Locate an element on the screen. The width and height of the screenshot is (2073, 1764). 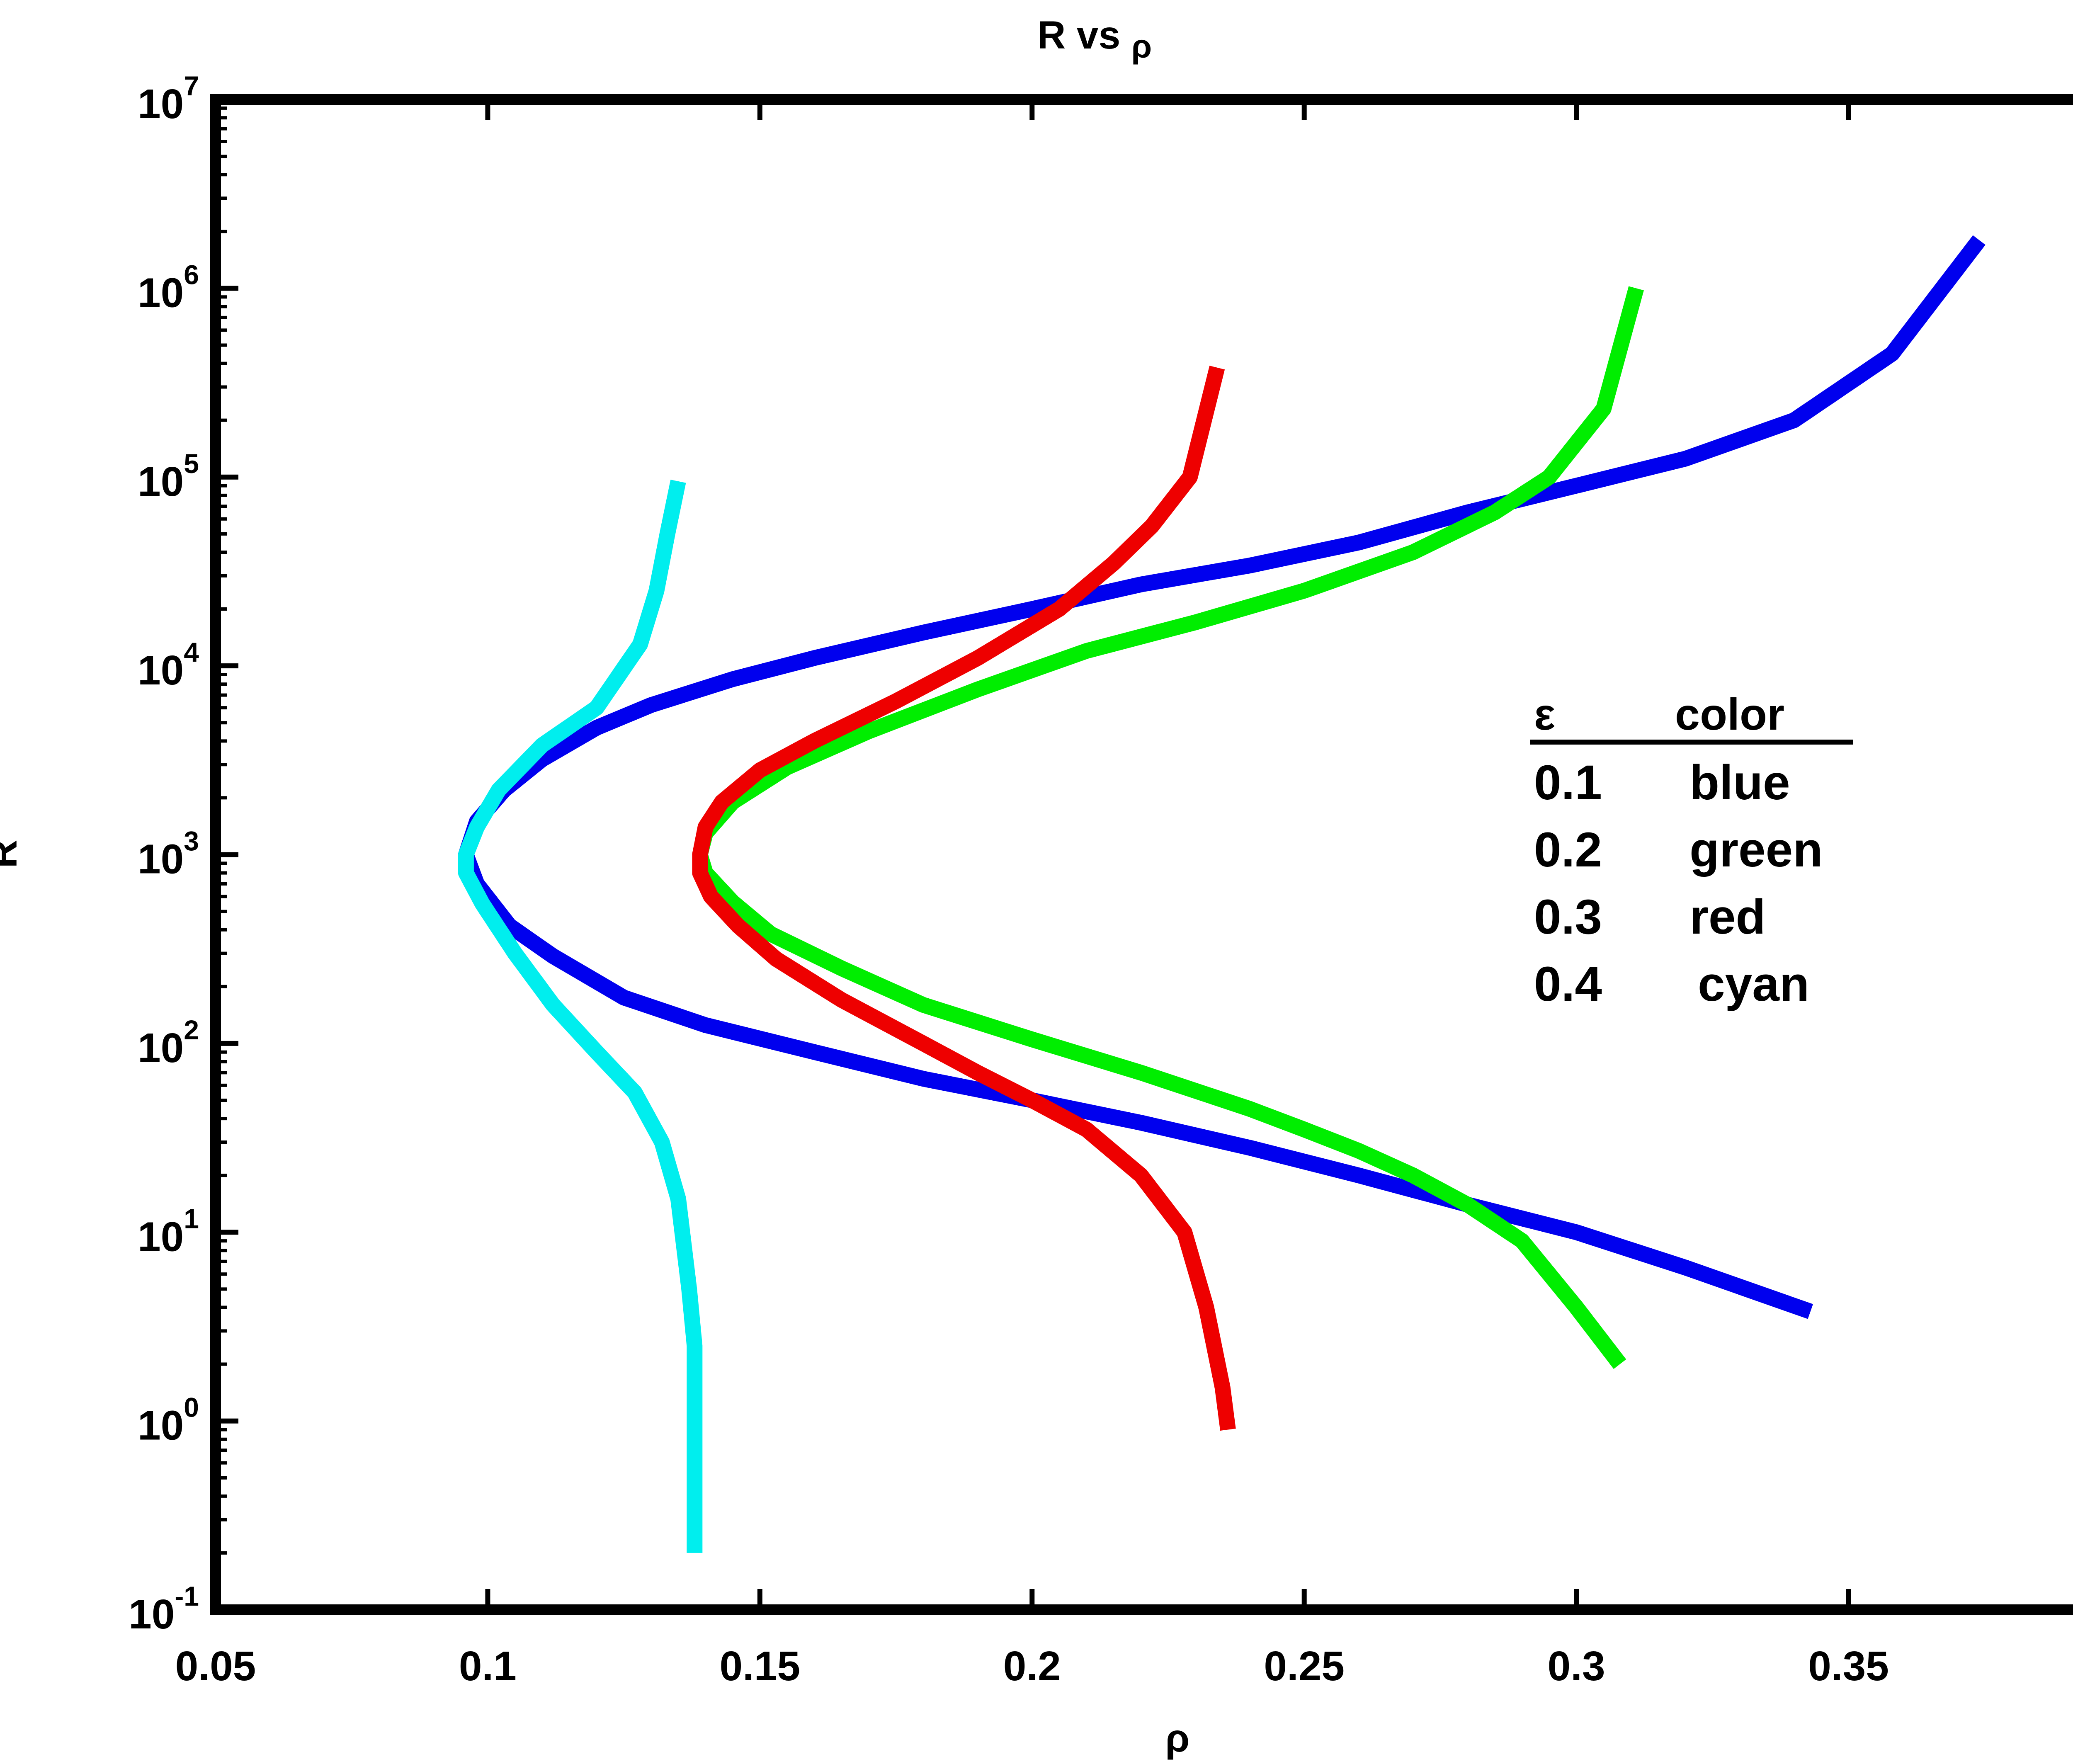
y-axis-label: R is located at coordinates (13, 855).